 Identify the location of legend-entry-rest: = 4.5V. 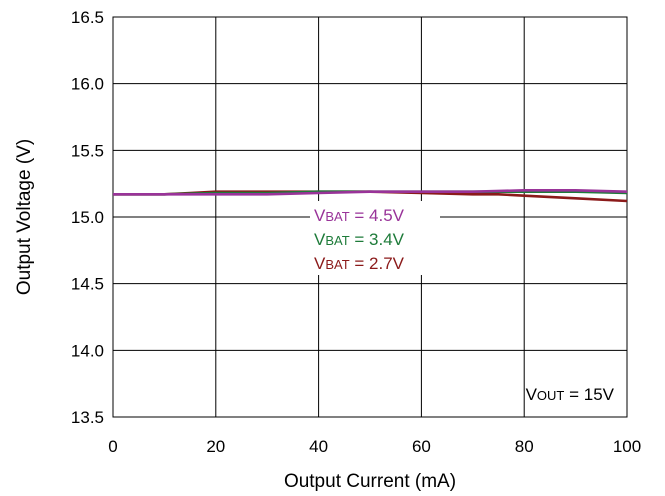
(377, 215).